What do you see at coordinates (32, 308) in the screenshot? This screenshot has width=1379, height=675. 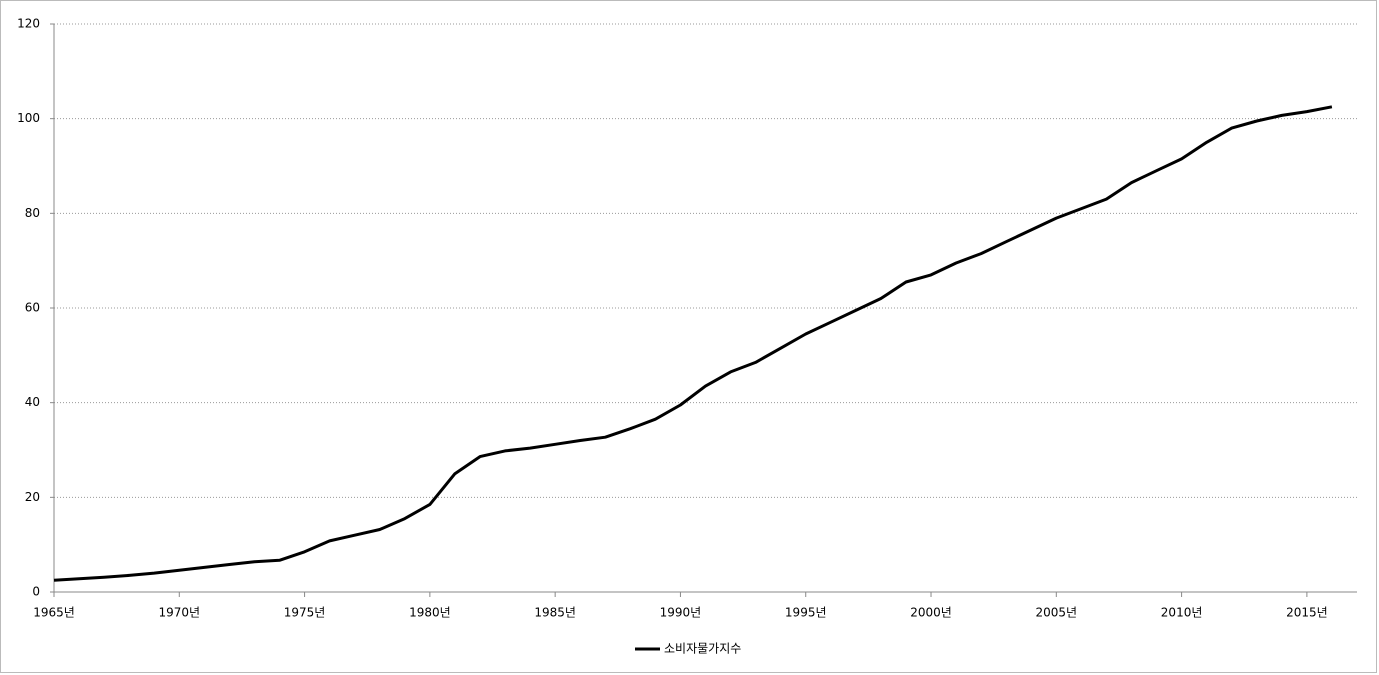 I see `y-tick-label: 60` at bounding box center [32, 308].